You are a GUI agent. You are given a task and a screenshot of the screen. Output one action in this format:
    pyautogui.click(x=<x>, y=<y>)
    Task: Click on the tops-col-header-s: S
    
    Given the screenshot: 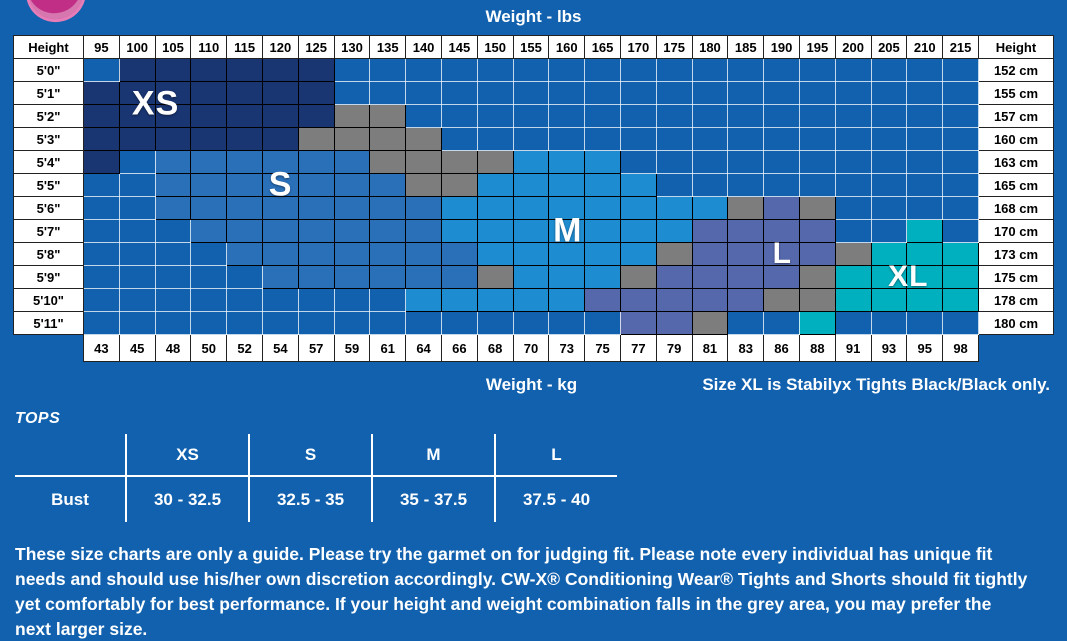 What is the action you would take?
    pyautogui.click(x=311, y=455)
    